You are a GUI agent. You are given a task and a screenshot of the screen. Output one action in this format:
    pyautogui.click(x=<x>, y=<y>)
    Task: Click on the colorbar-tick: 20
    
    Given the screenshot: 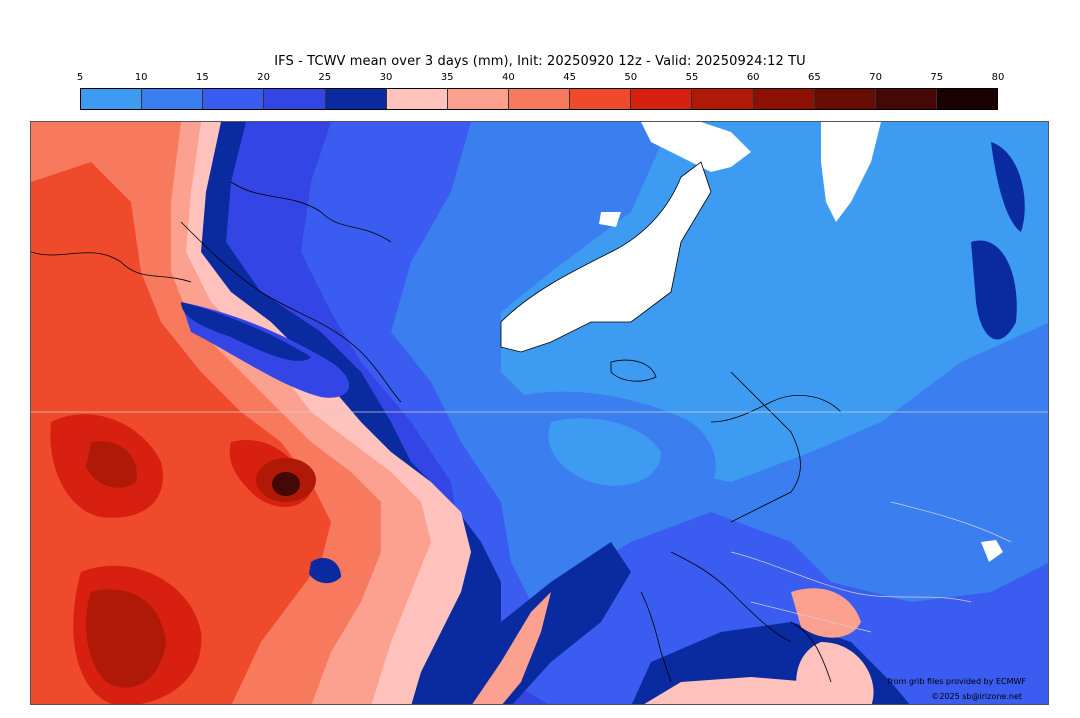 What is the action you would take?
    pyautogui.click(x=263, y=77)
    